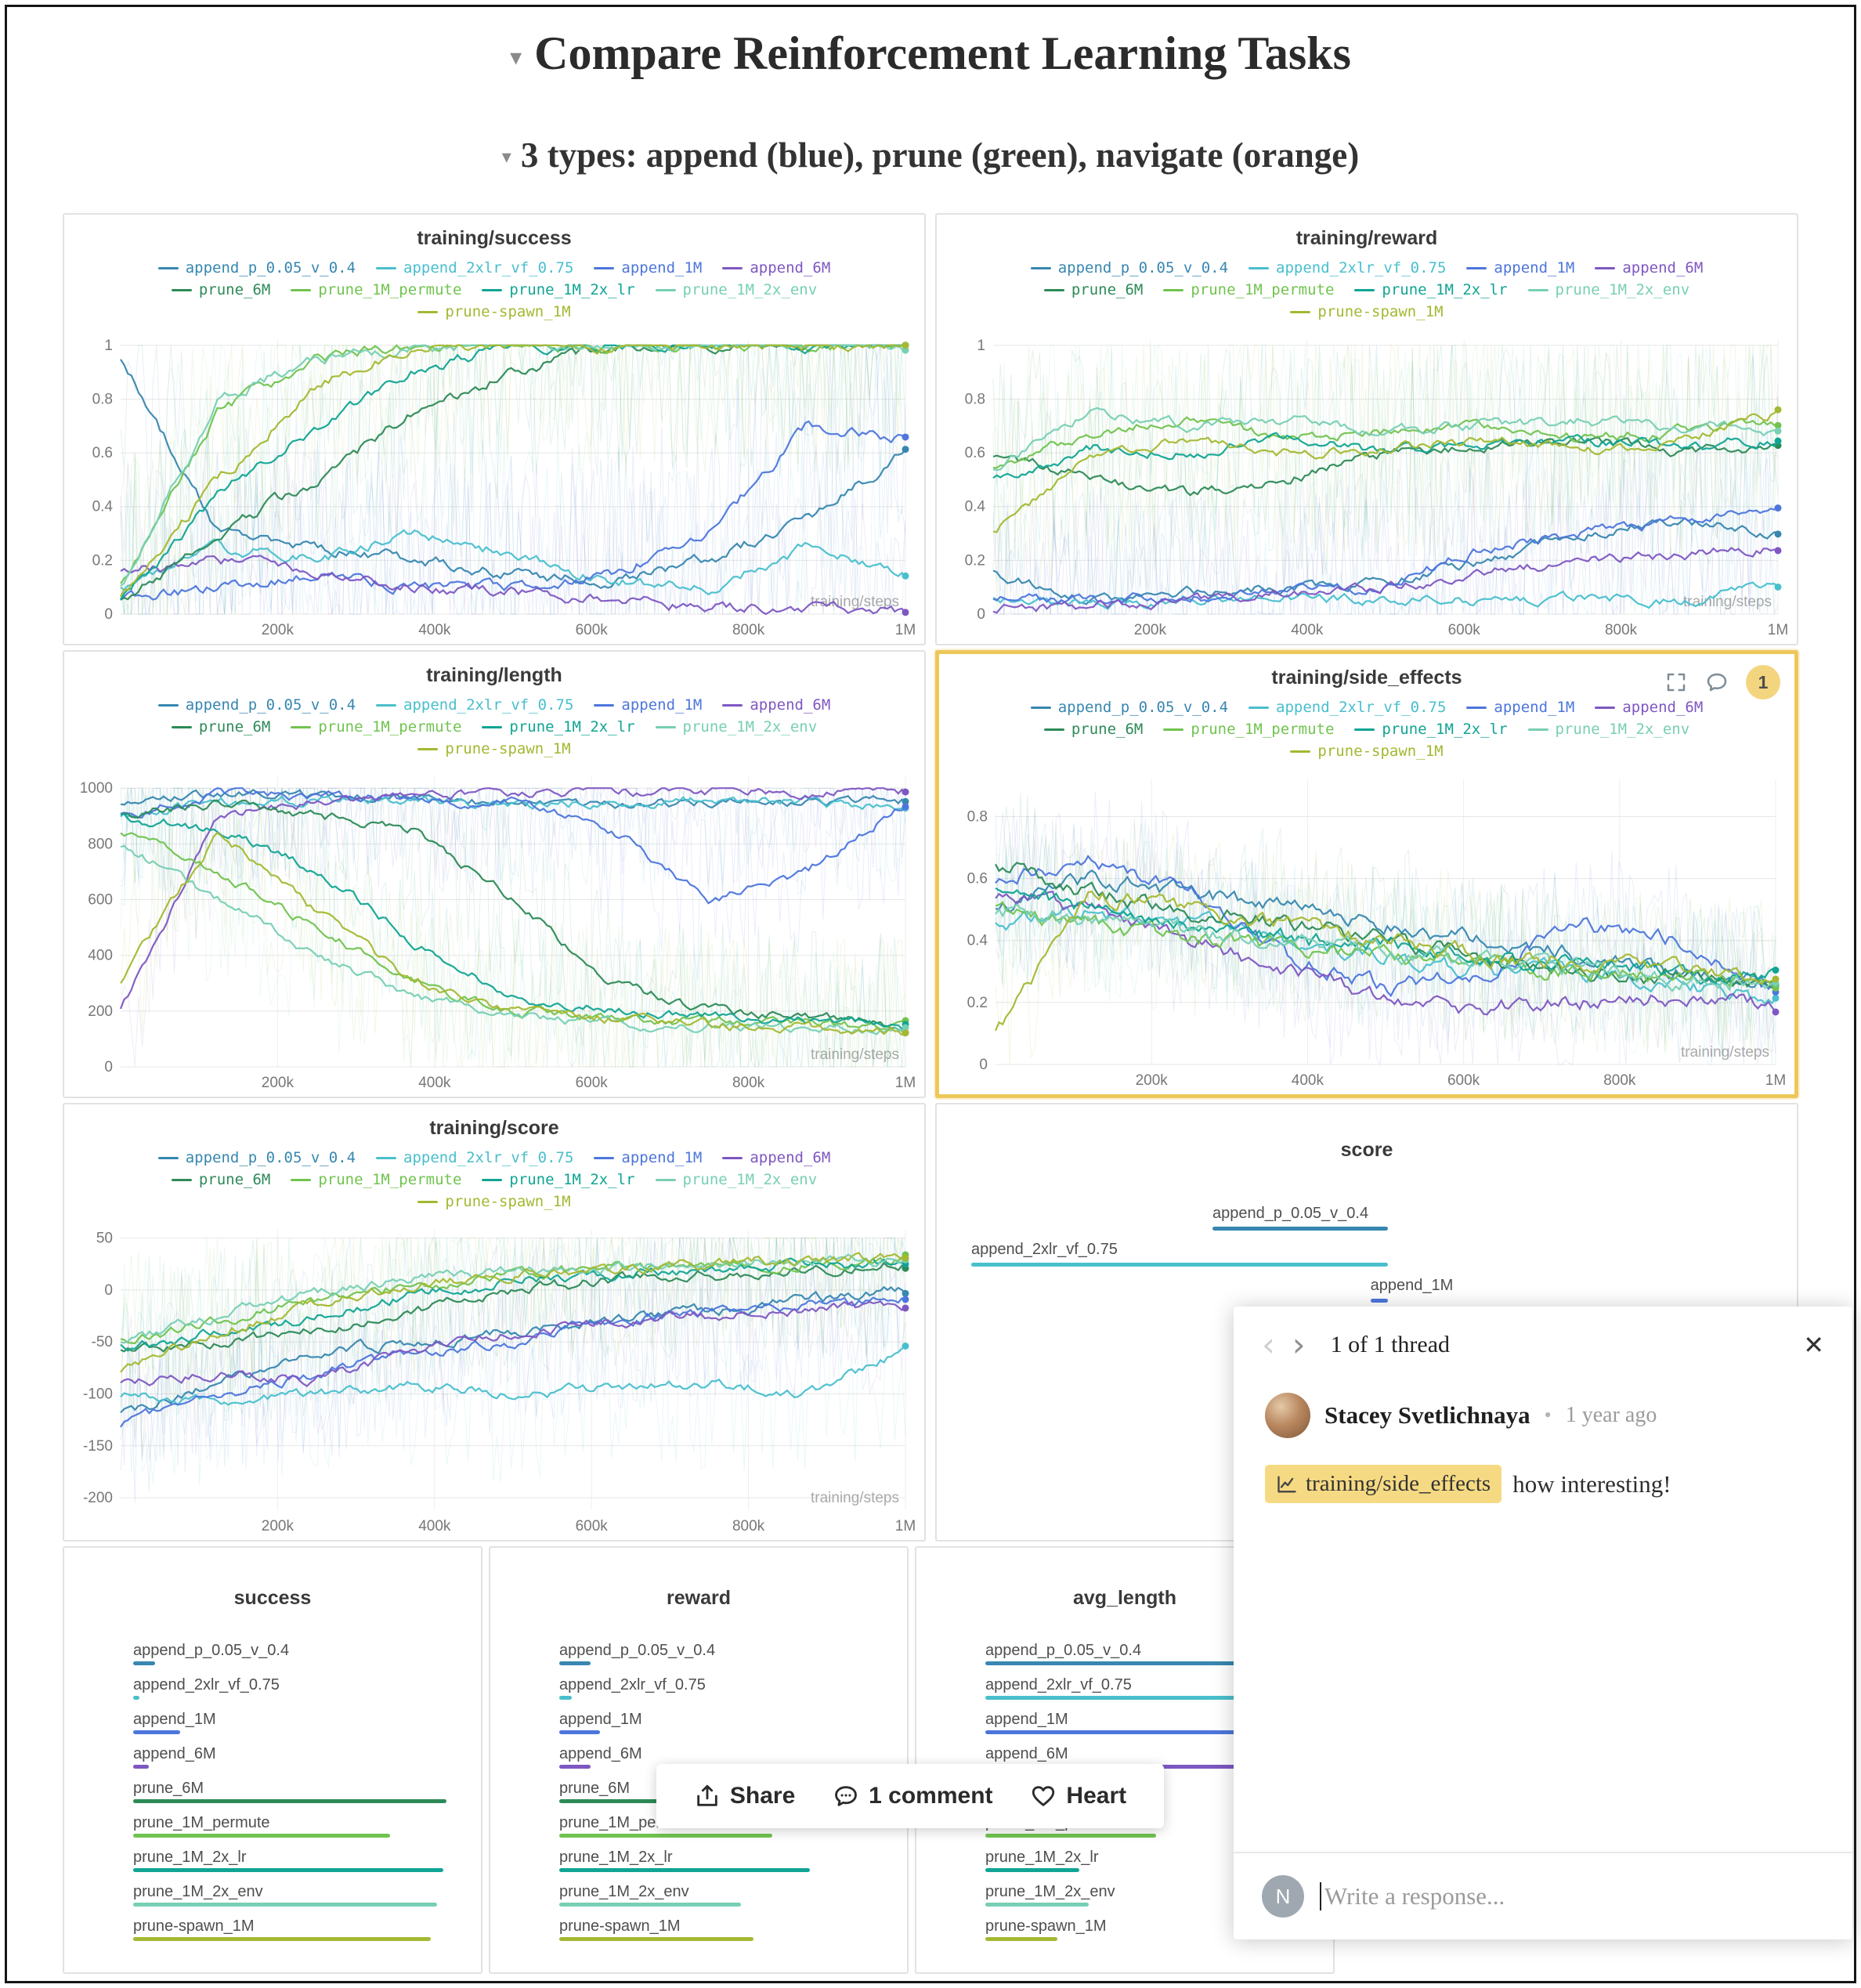  I want to click on heart-button: Heart, so click(1078, 1796).